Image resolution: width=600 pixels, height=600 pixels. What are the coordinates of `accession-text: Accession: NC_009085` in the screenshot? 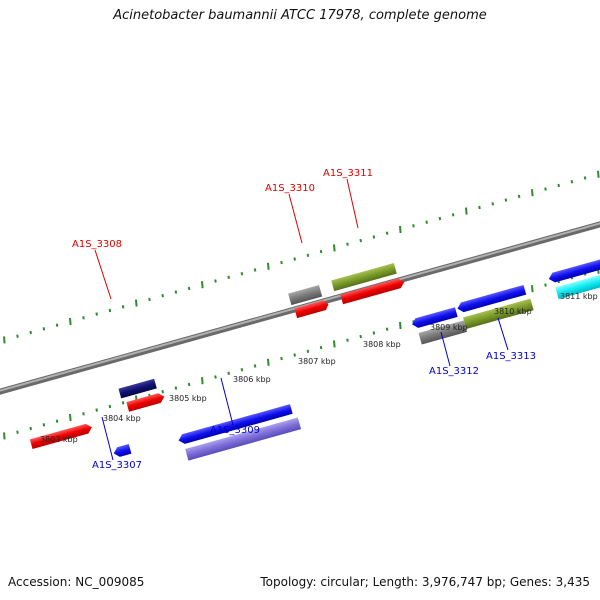 It's located at (76, 582).